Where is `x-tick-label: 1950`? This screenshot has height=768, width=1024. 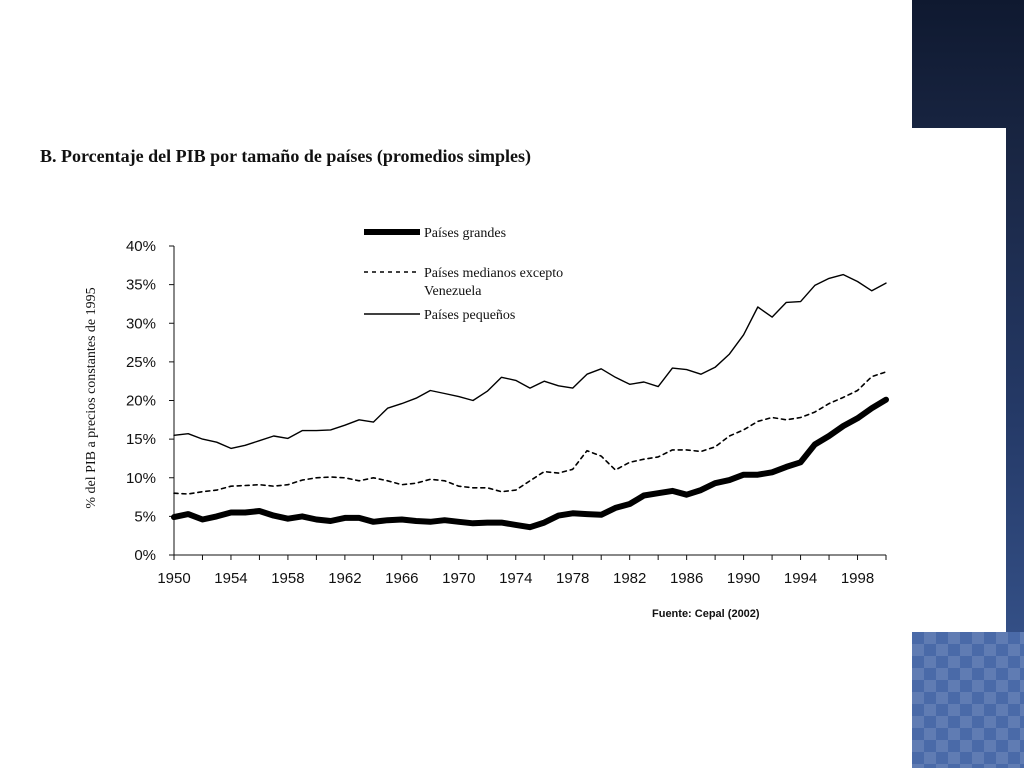 x-tick-label: 1950 is located at coordinates (173, 578).